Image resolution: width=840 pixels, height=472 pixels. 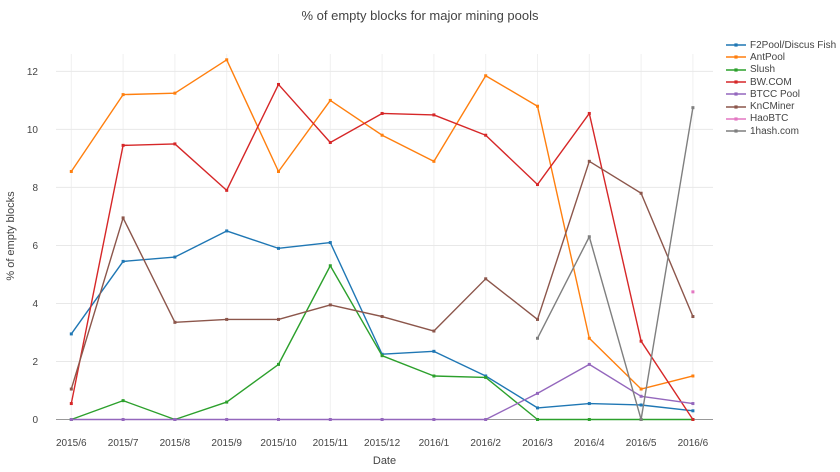 What do you see at coordinates (780, 70) in the screenshot?
I see `legend-item-slush: Slush` at bounding box center [780, 70].